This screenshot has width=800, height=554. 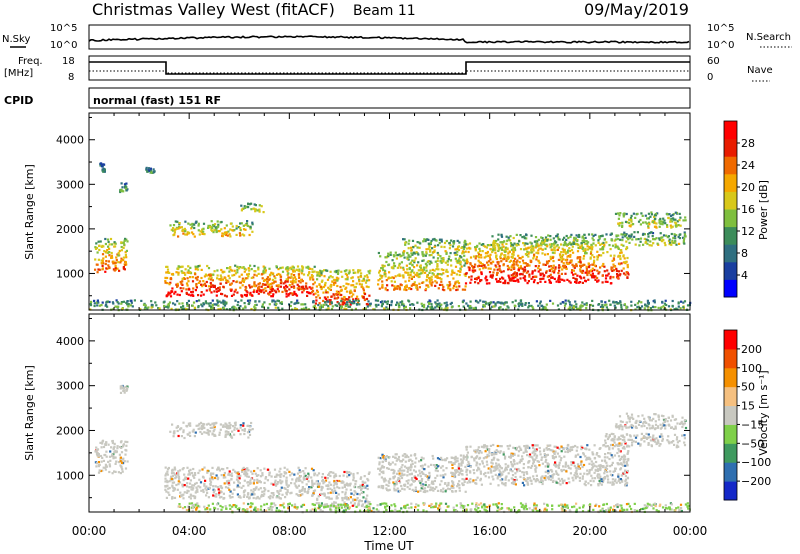 What do you see at coordinates (252, 208) in the screenshot?
I see `echo-region` at bounding box center [252, 208].